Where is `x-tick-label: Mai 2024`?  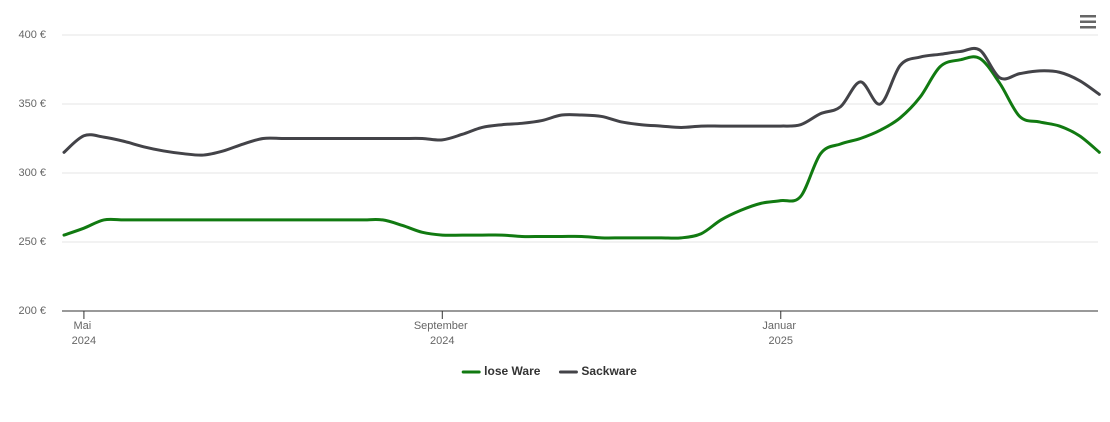
x-tick-label: Mai 2024 is located at coordinates (84, 333).